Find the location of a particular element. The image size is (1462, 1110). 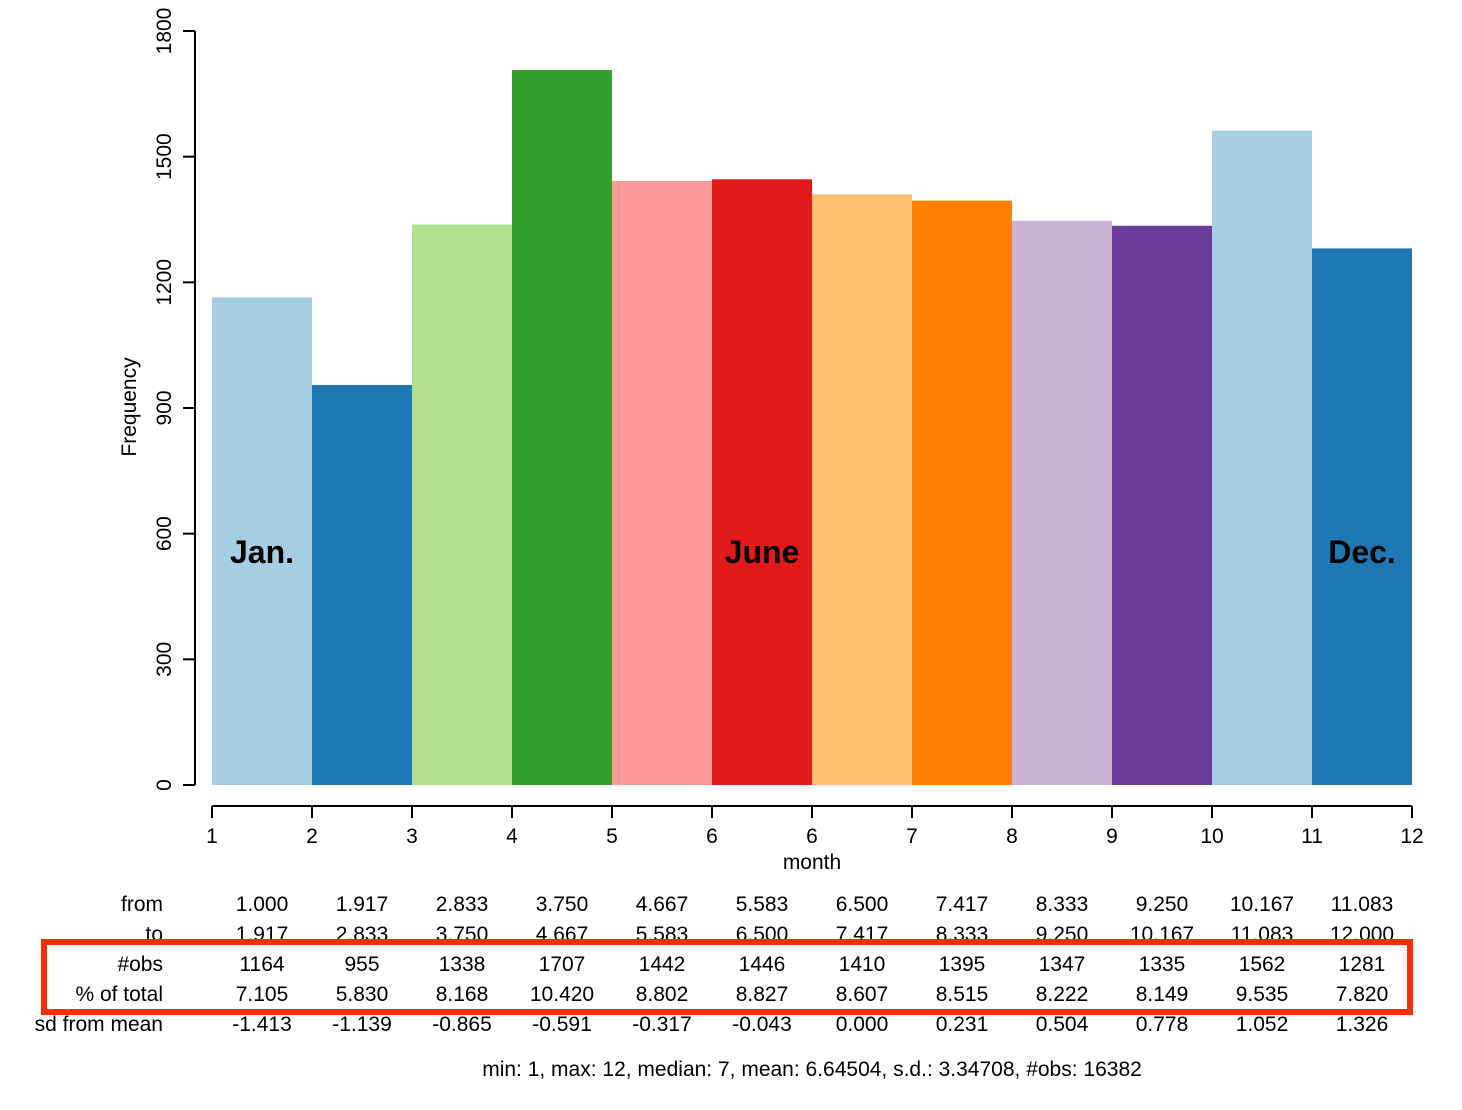

x-tick-label-0: 1 is located at coordinates (212, 836).